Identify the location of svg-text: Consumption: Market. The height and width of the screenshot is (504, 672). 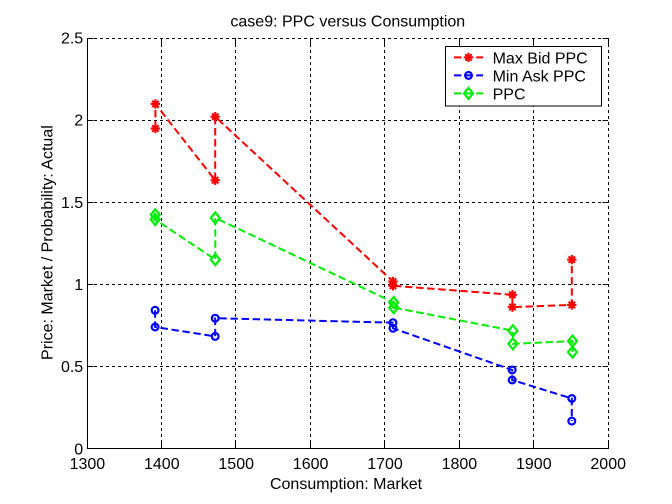
(346, 484).